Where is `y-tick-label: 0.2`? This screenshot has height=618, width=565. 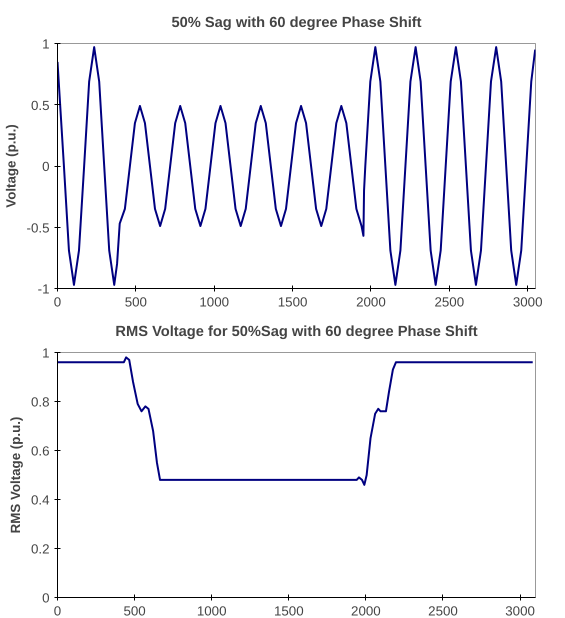 y-tick-label: 0.2 is located at coordinates (40, 549).